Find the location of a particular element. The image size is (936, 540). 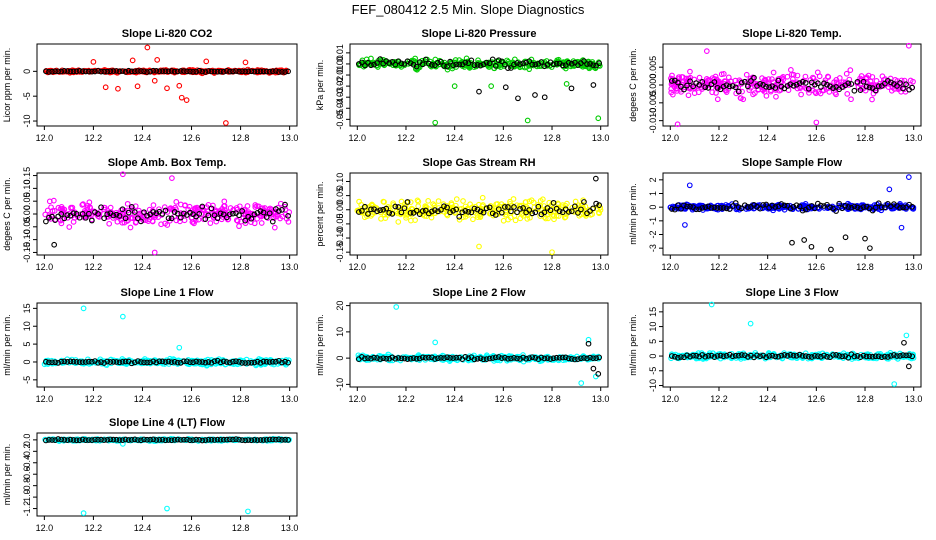

x-tick-label: 12.4 is located at coordinates (143, 399).